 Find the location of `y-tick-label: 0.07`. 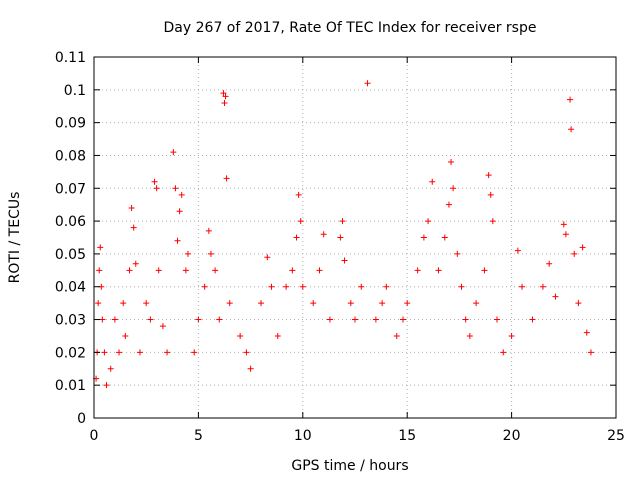

y-tick-label: 0.07 is located at coordinates (70, 189).